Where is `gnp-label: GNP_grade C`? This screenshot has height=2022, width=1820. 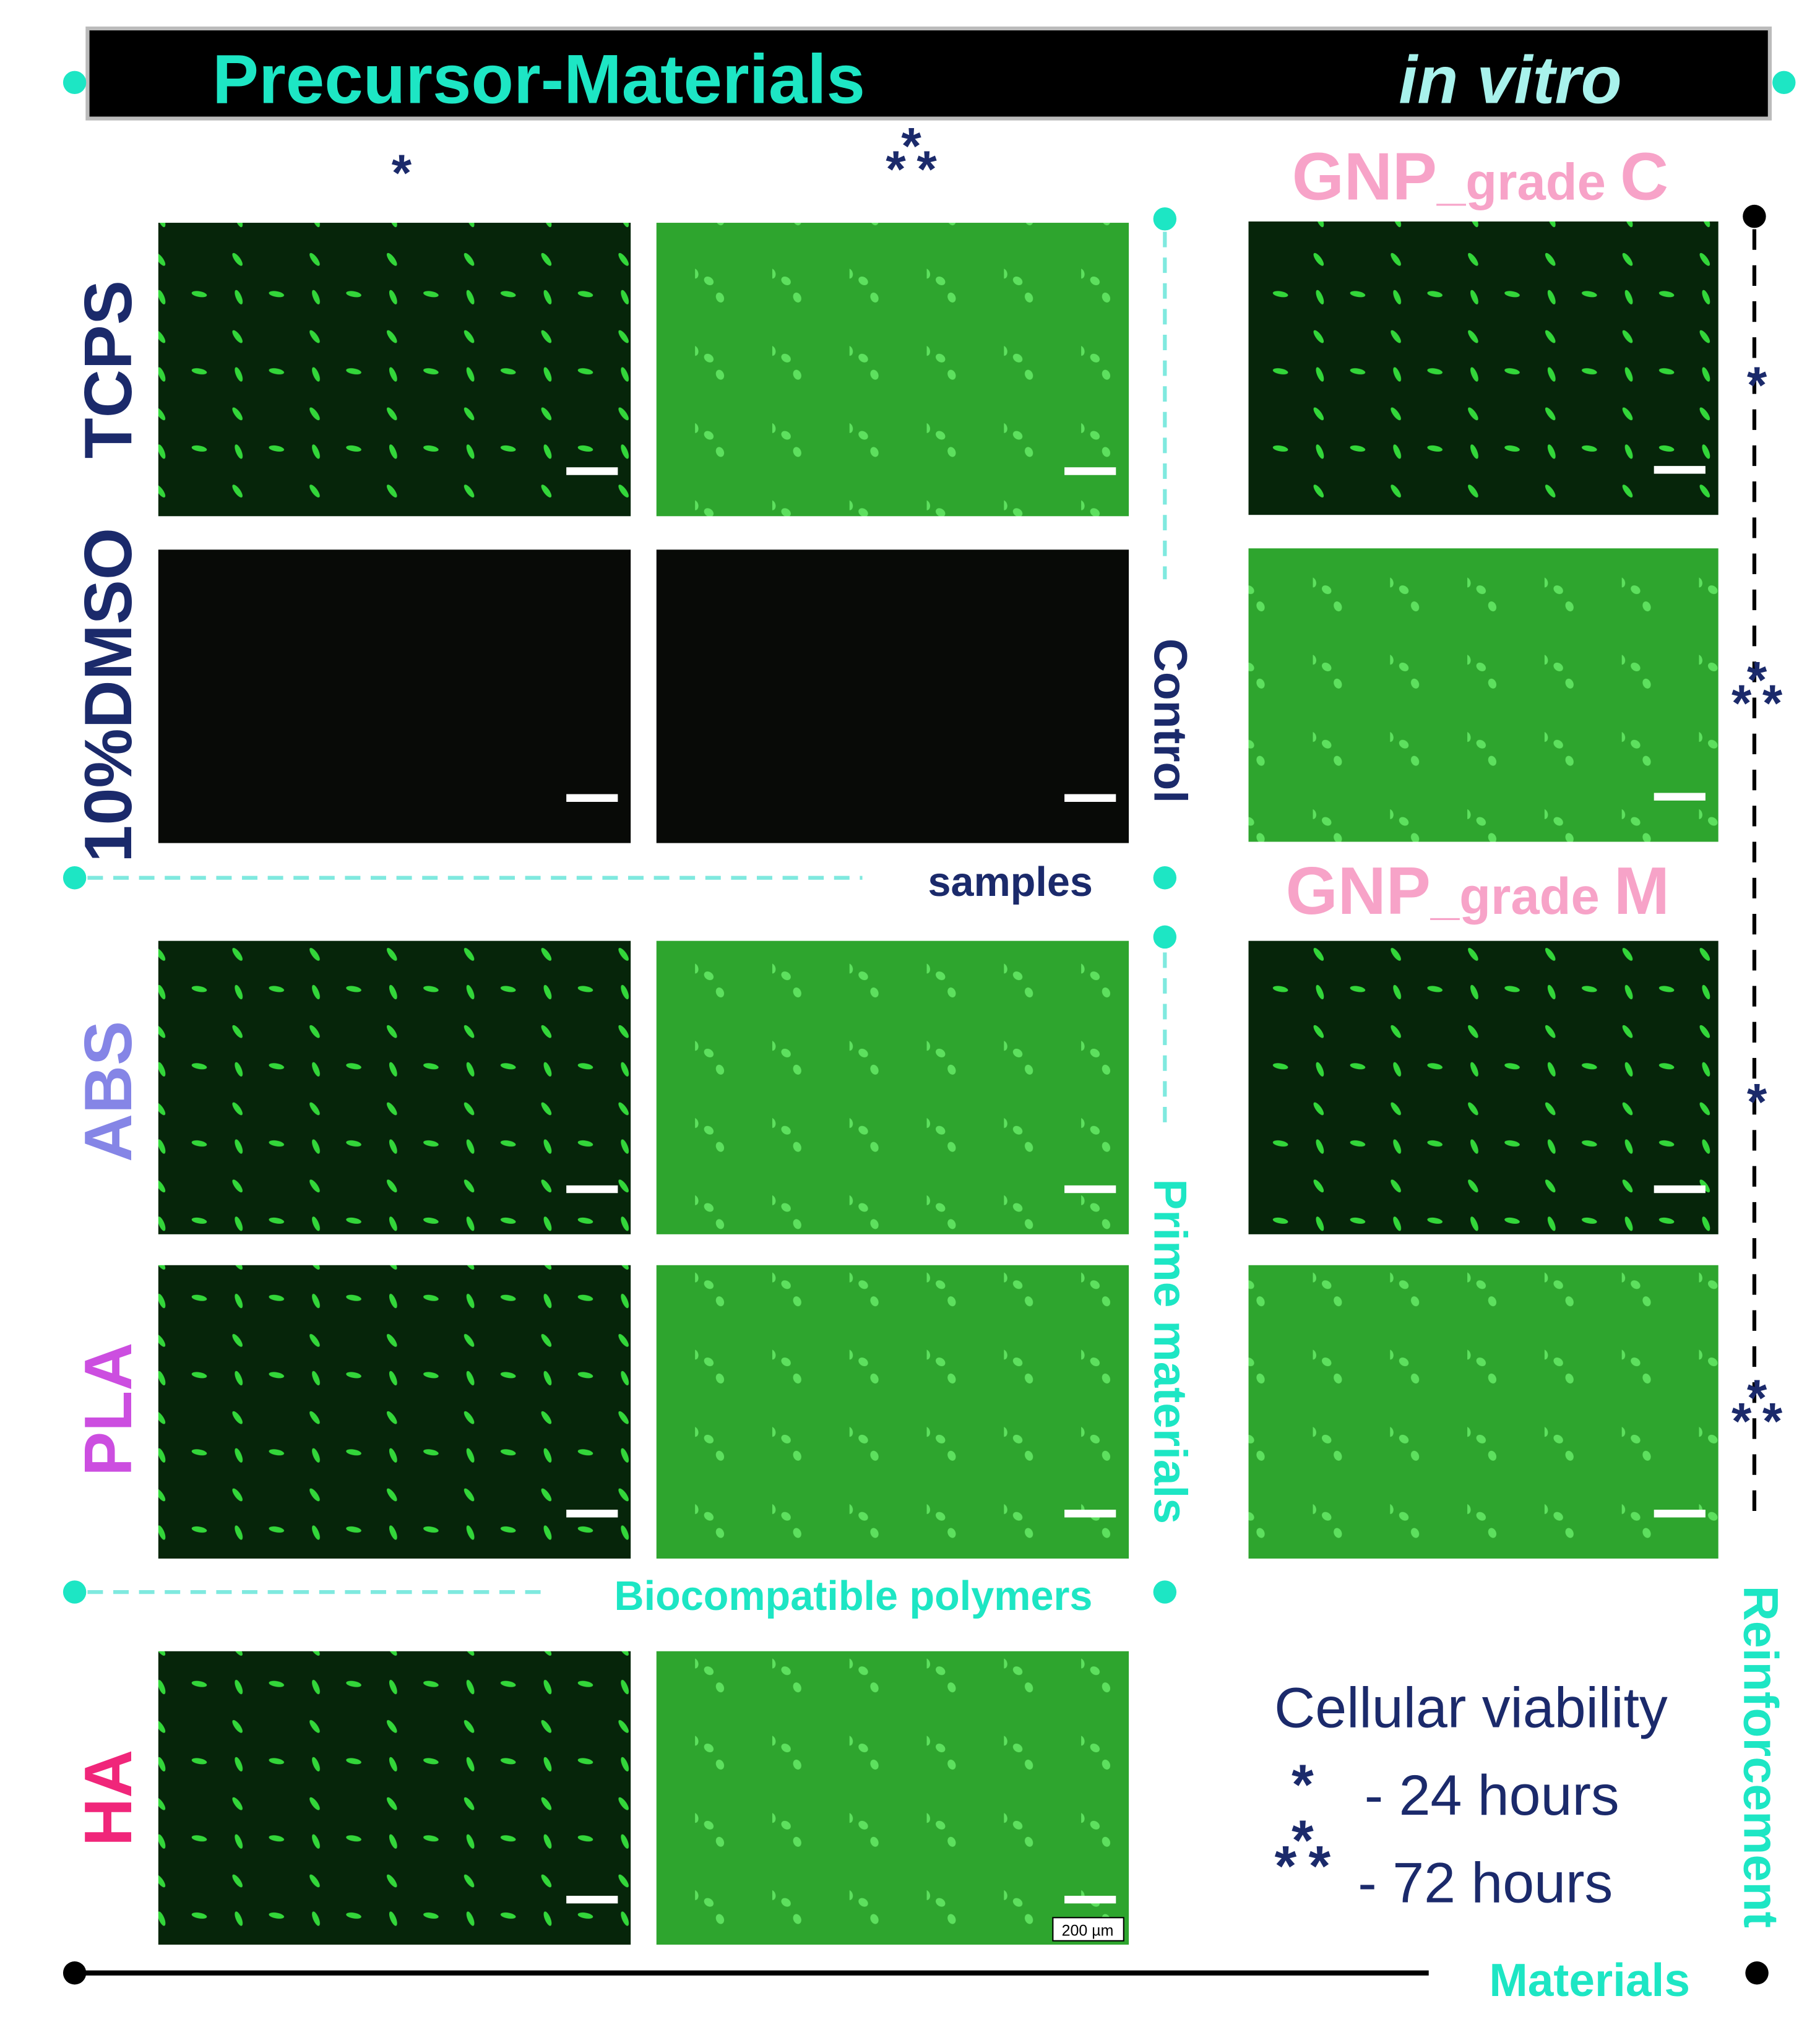 gnp-label: GNP_grade C is located at coordinates (1480, 176).